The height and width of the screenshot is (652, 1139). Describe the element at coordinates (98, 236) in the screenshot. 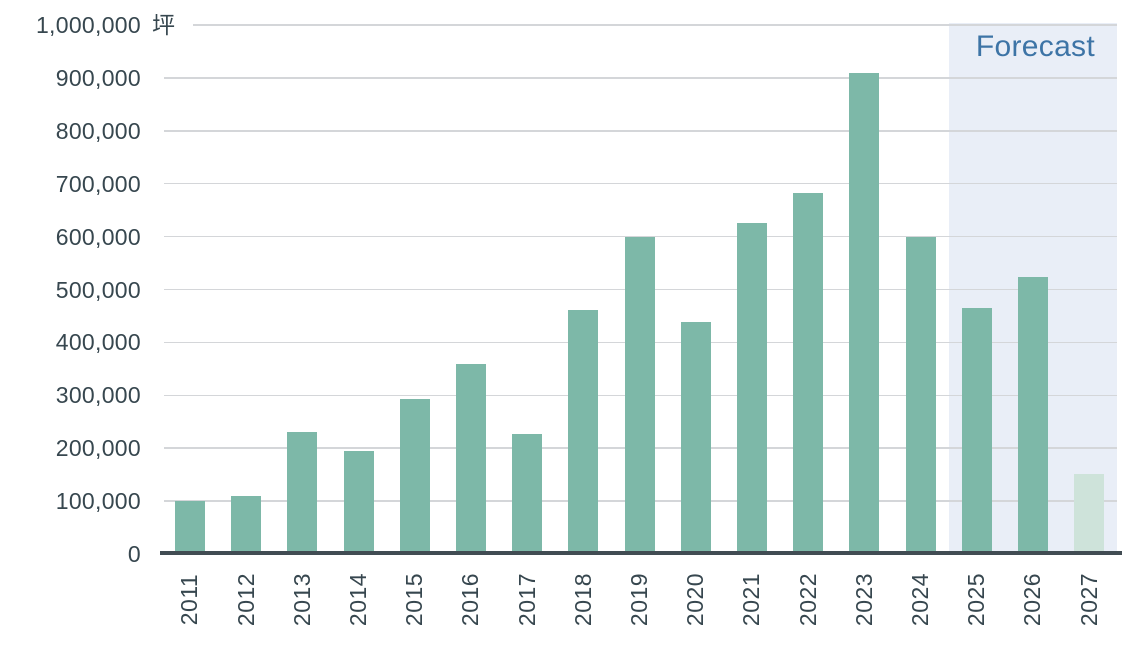

I see `y-tick-label-600000: 600,000` at that location.